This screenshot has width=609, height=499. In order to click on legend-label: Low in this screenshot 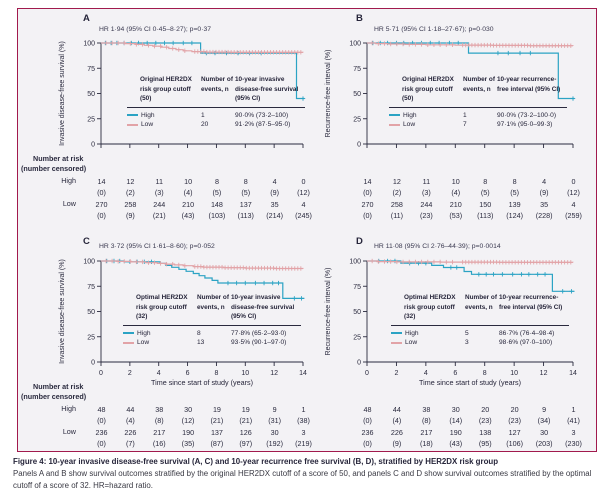, I will do `click(411, 342)`.